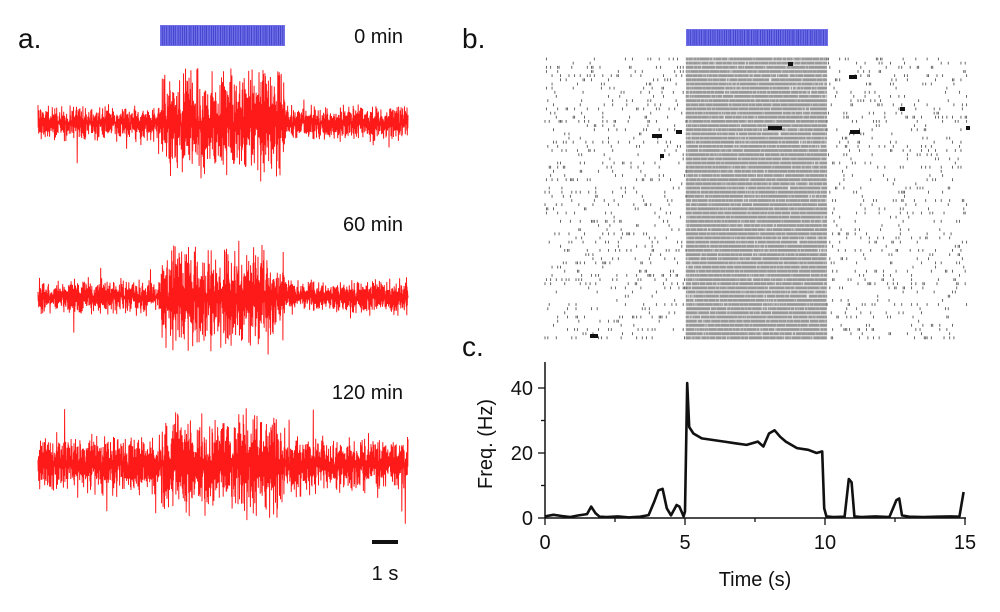  Describe the element at coordinates (757, 536) in the screenshot. I see `x-ticks: 0 5 10 15` at that location.